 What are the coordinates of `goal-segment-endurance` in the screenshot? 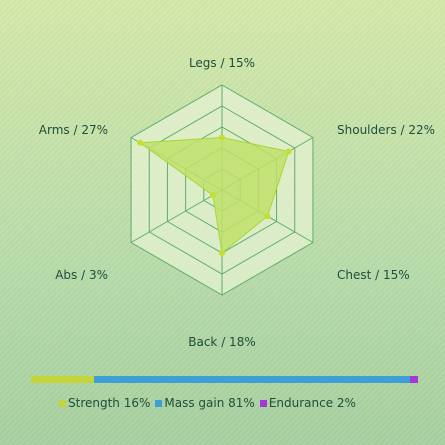 It's located at (414, 379).